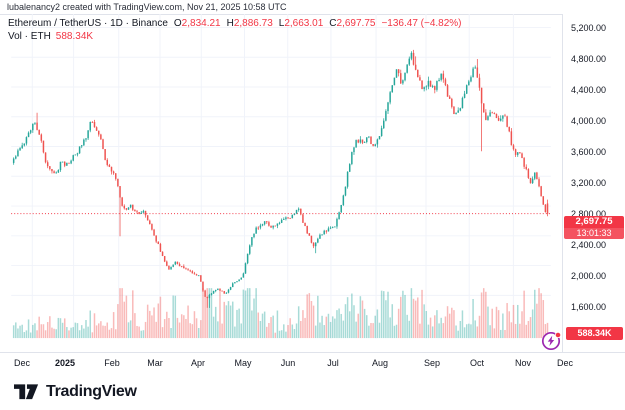 Image resolution: width=625 pixels, height=410 pixels. I want to click on price-tick: 2,000.00, so click(589, 275).